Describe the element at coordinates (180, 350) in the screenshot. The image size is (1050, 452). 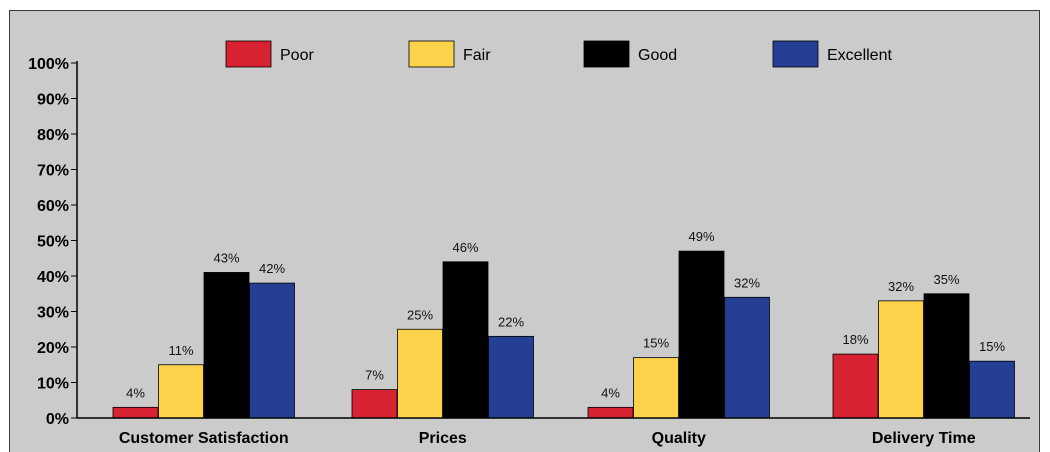
I see `data-label: 11%` at that location.